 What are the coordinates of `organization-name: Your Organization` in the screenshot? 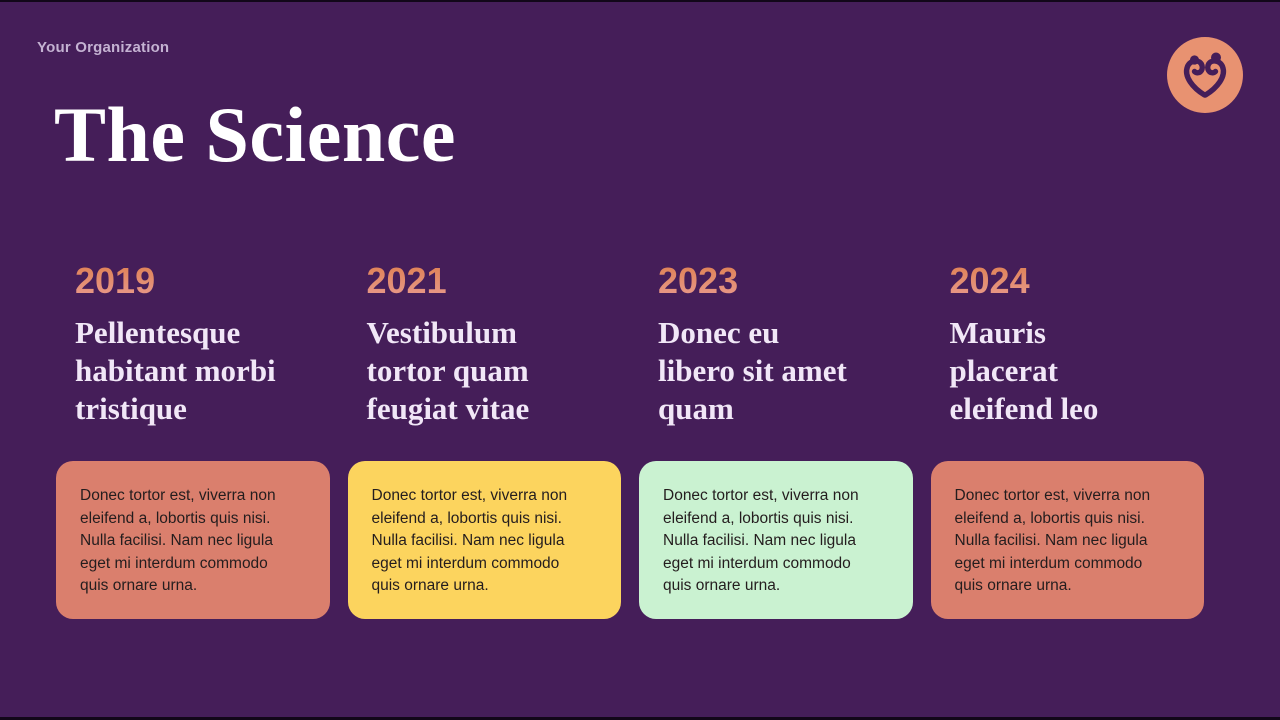 It's located at (103, 47).